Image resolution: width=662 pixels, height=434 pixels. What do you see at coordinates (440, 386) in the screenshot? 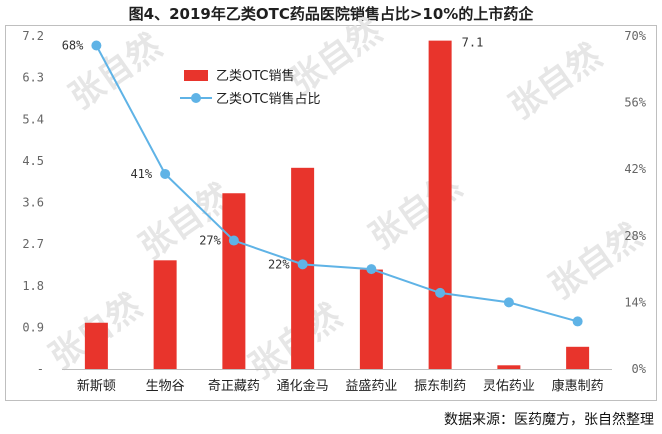
I see `category-label: 振东制药` at bounding box center [440, 386].